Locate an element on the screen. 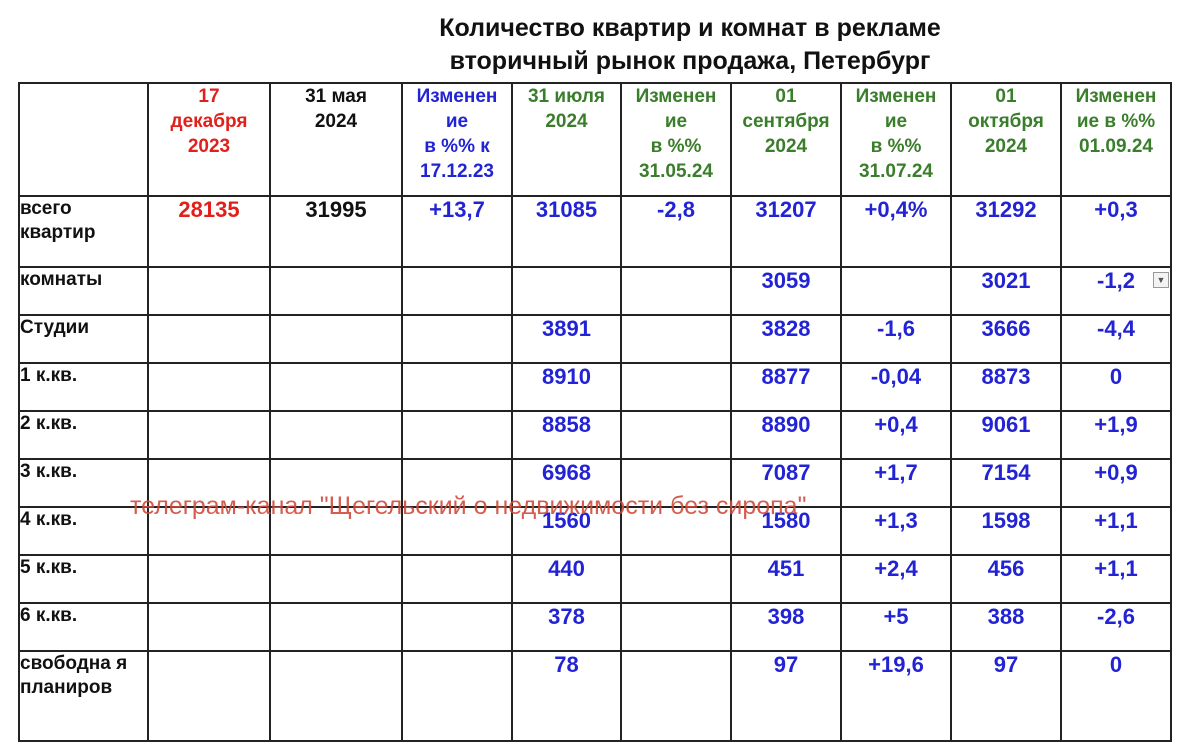 This screenshot has width=1188, height=756. row-label: Студии is located at coordinates (83, 339).